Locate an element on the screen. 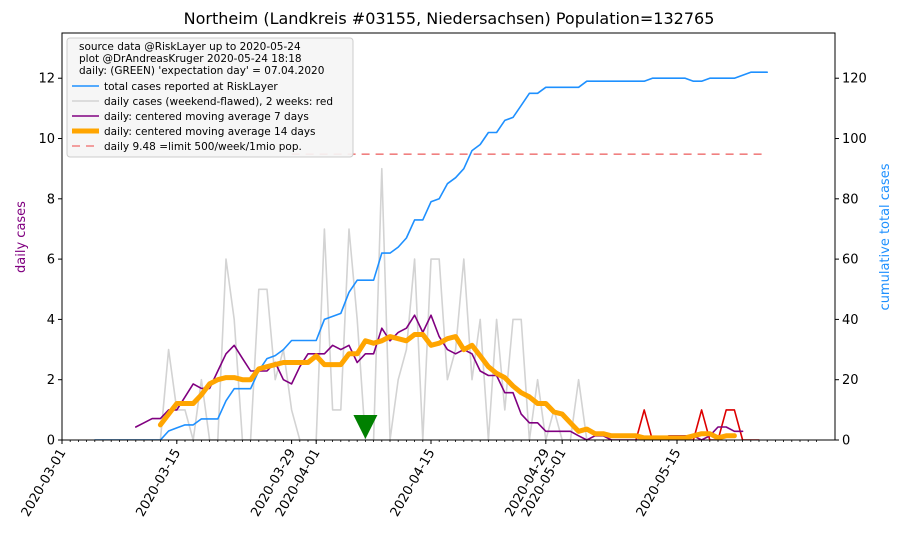 The height and width of the screenshot is (536, 902). y-axis-left-tick-label: 12 is located at coordinates (46, 79).